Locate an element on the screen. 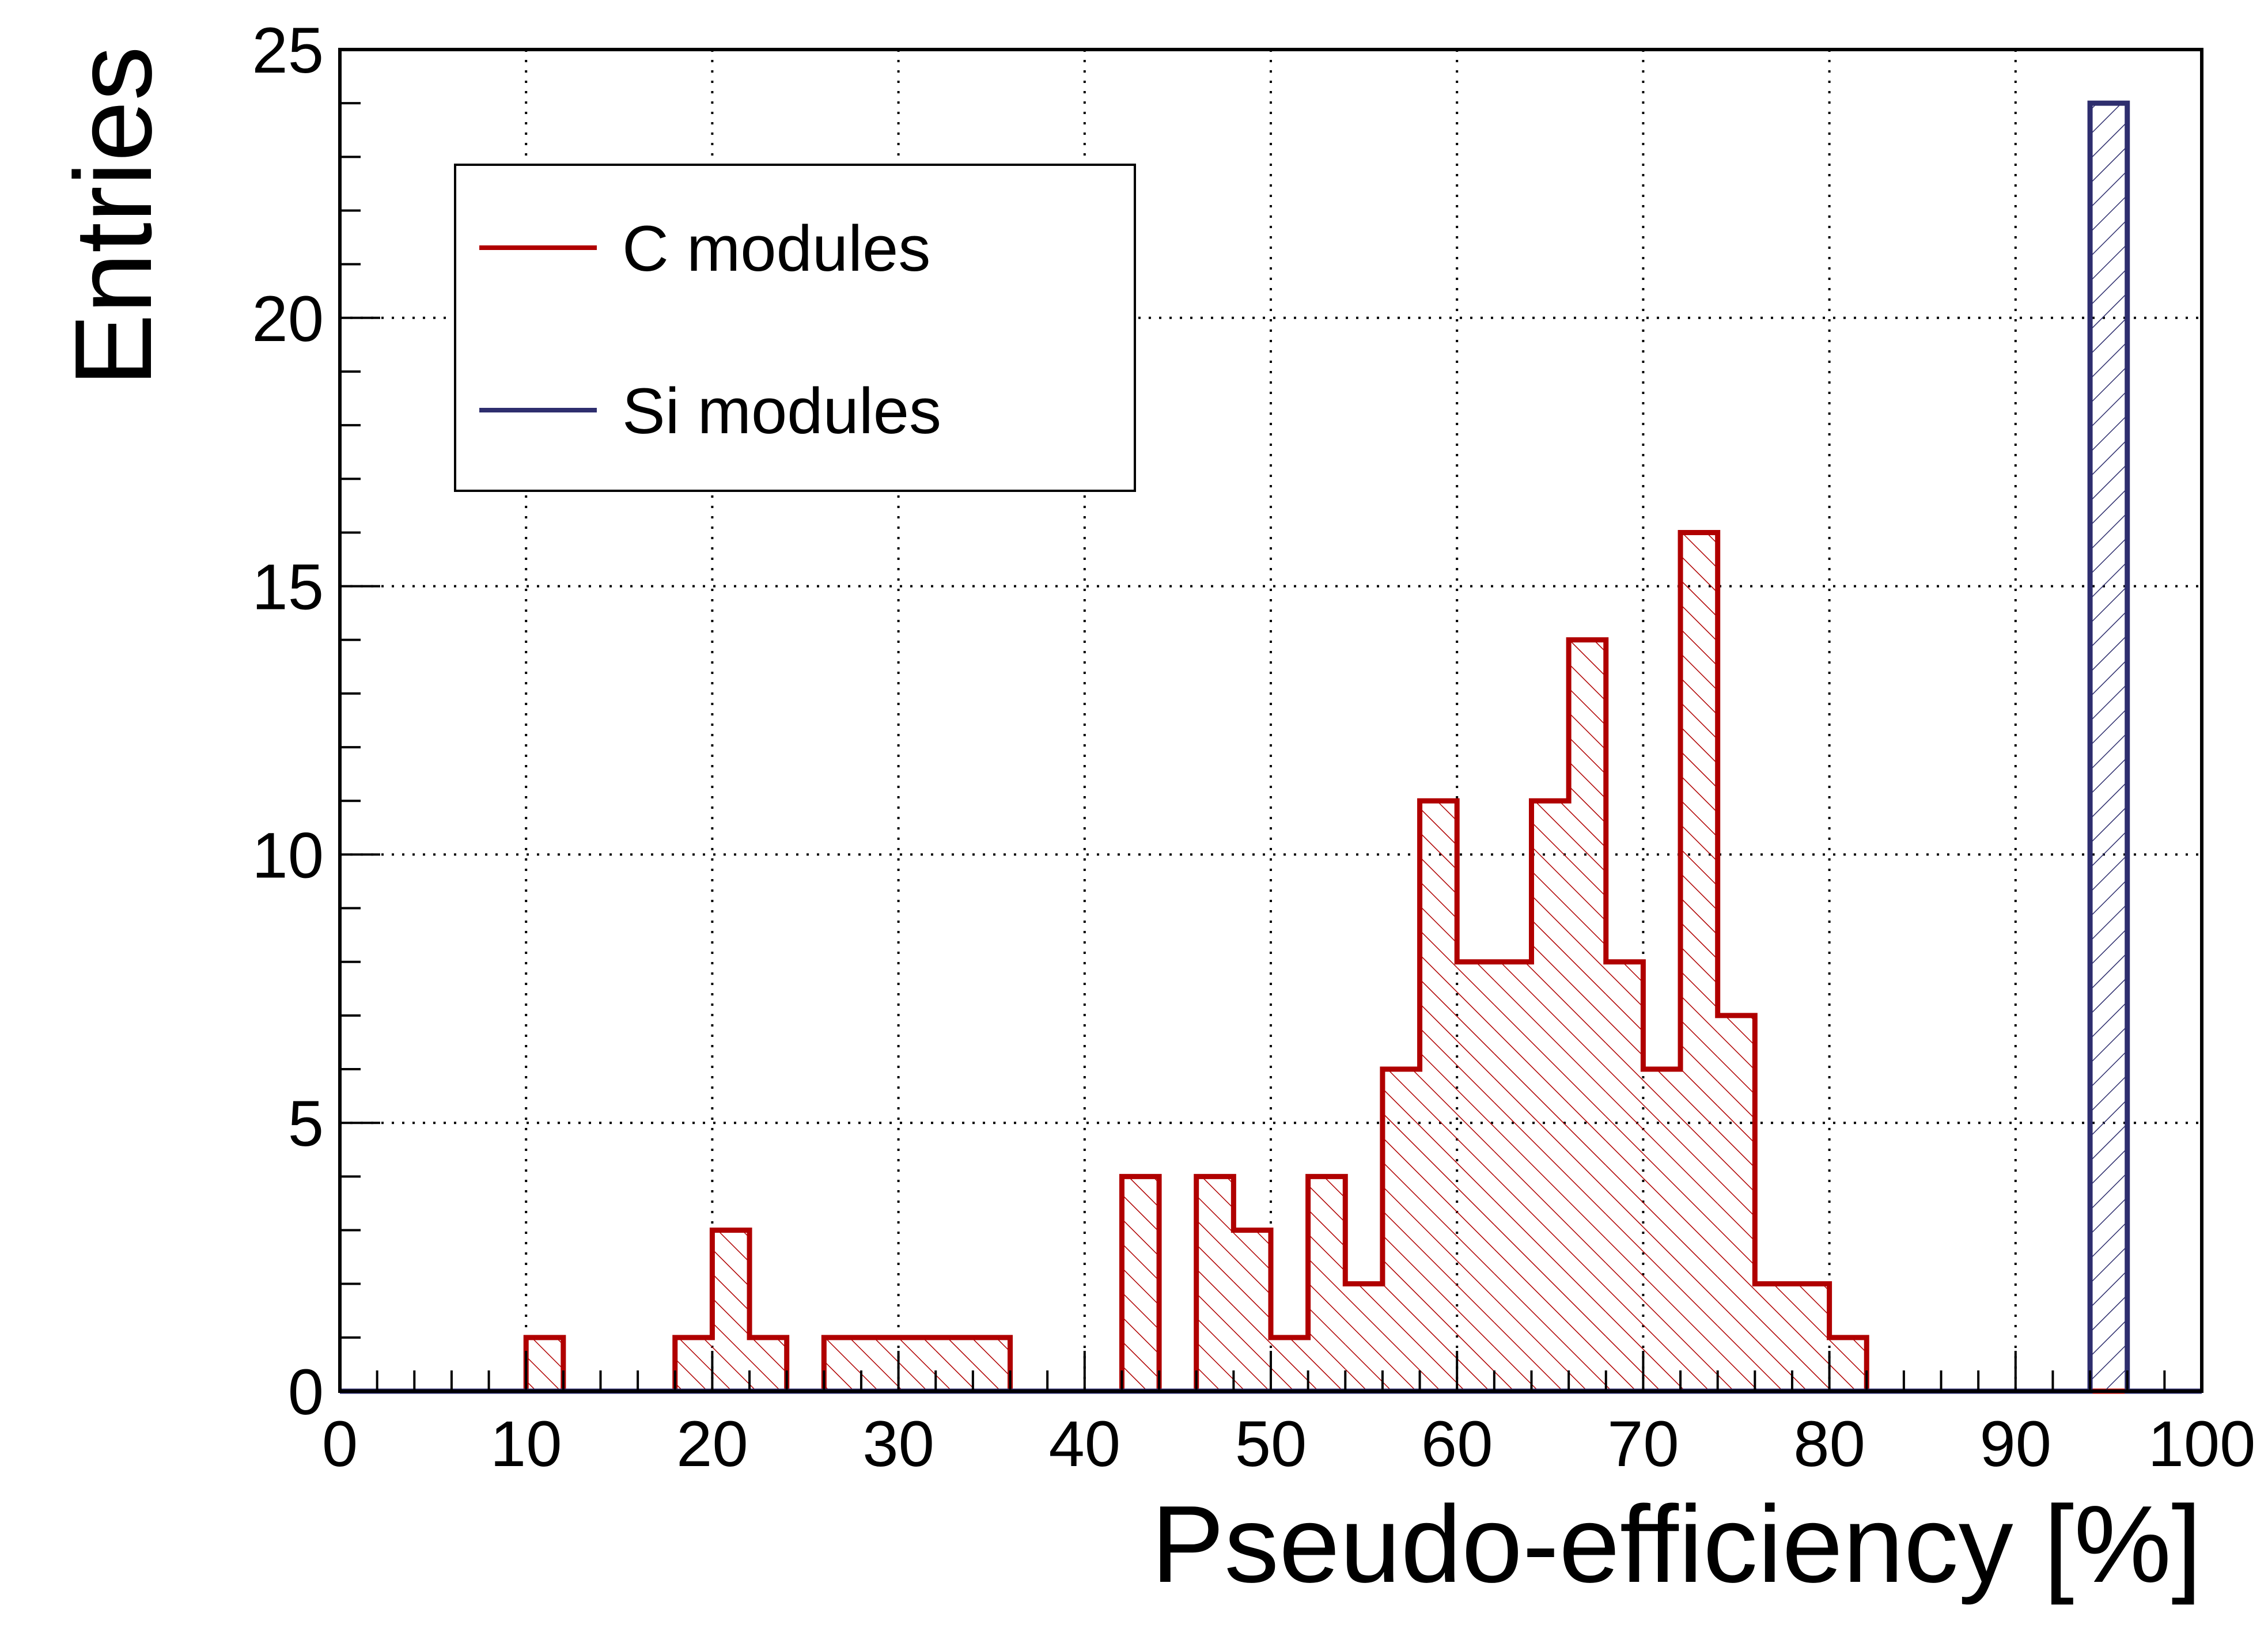 The width and height of the screenshot is (2268, 1636). x-tick-label: 90 is located at coordinates (2016, 1444).